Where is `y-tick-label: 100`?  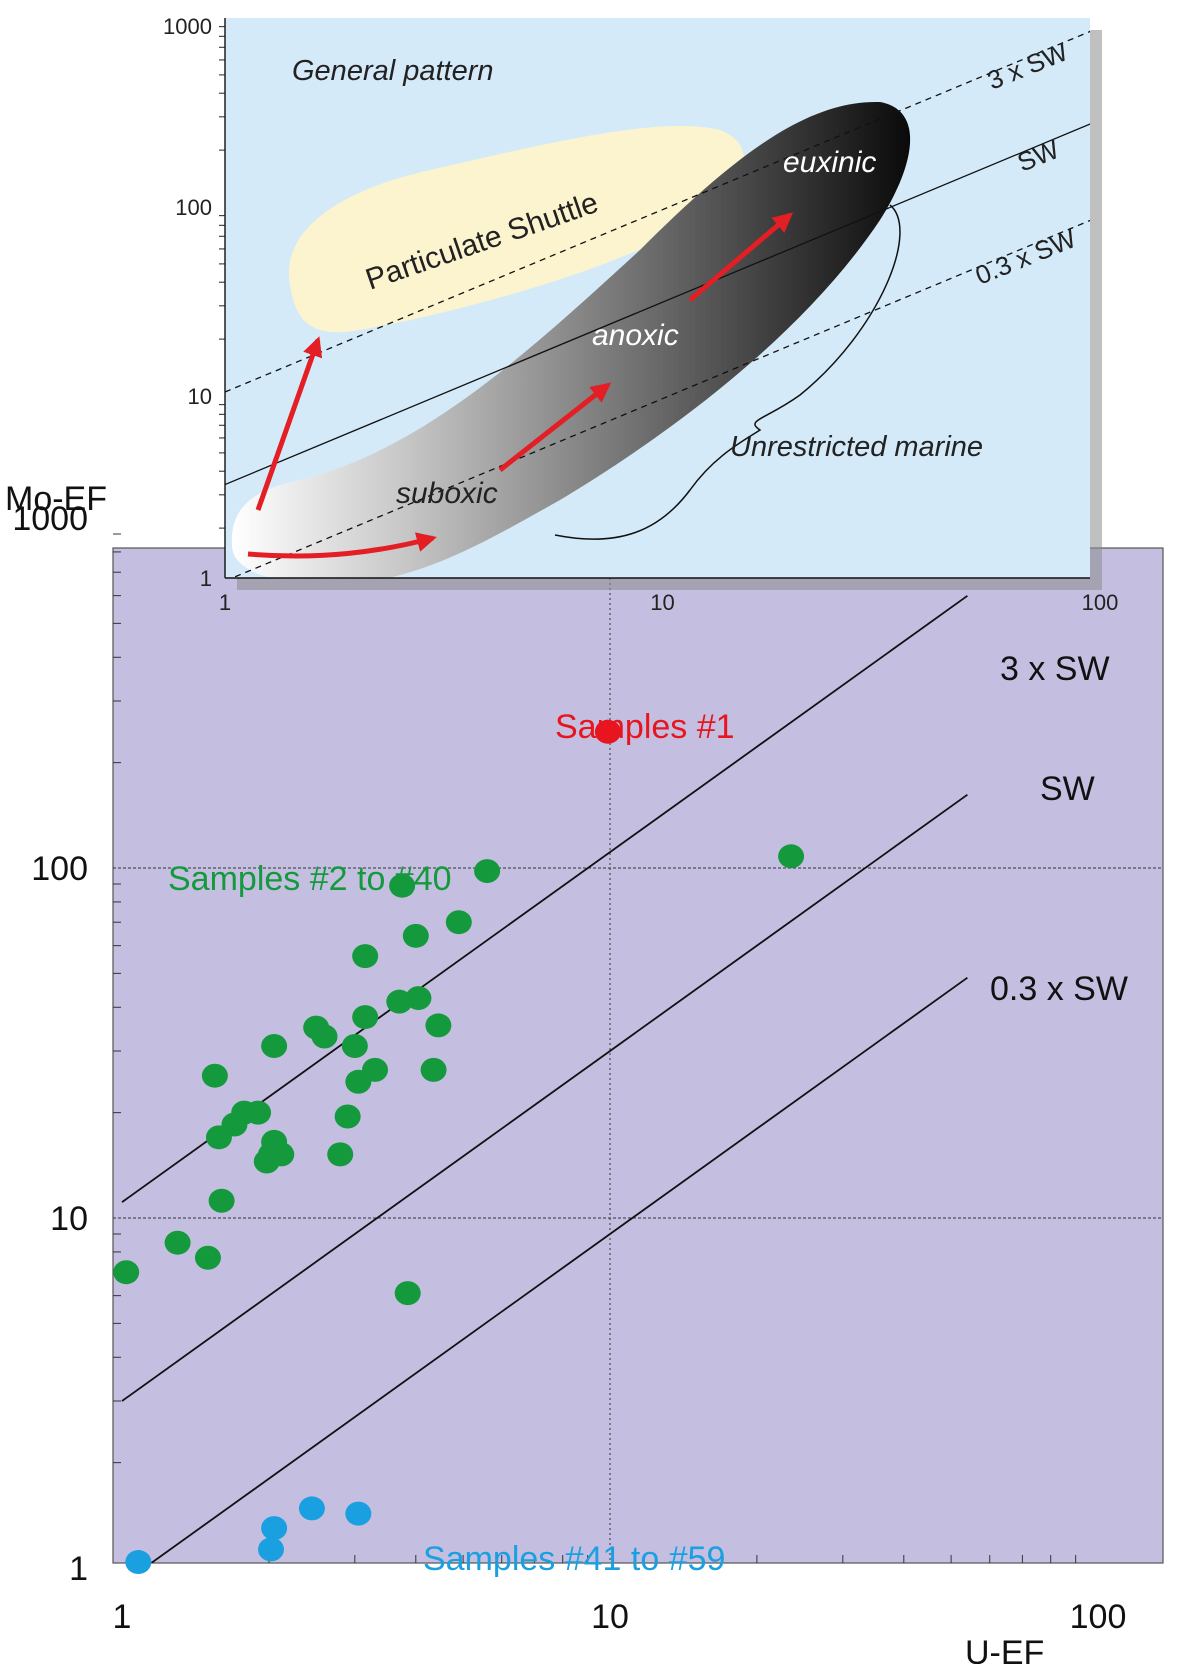
y-tick-label: 100 is located at coordinates (59, 869).